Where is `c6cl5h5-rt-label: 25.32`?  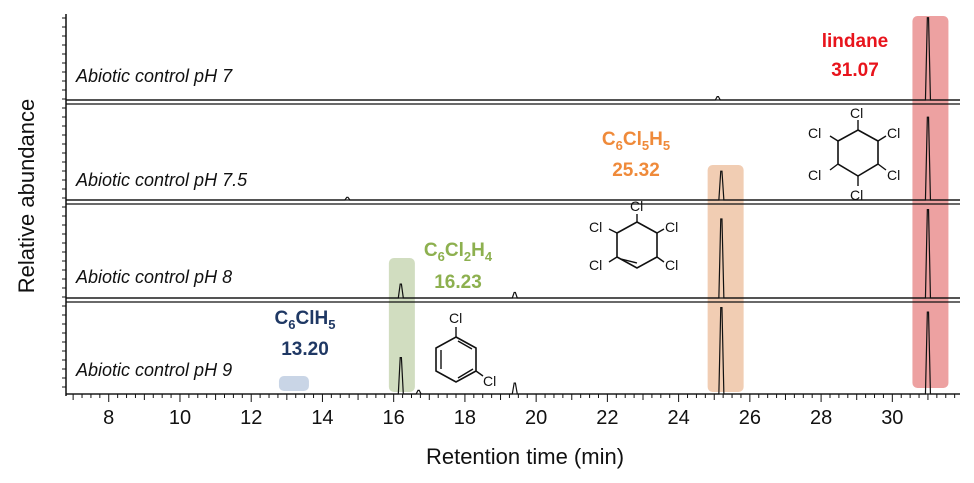
c6cl5h5-rt-label: 25.32 is located at coordinates (636, 170).